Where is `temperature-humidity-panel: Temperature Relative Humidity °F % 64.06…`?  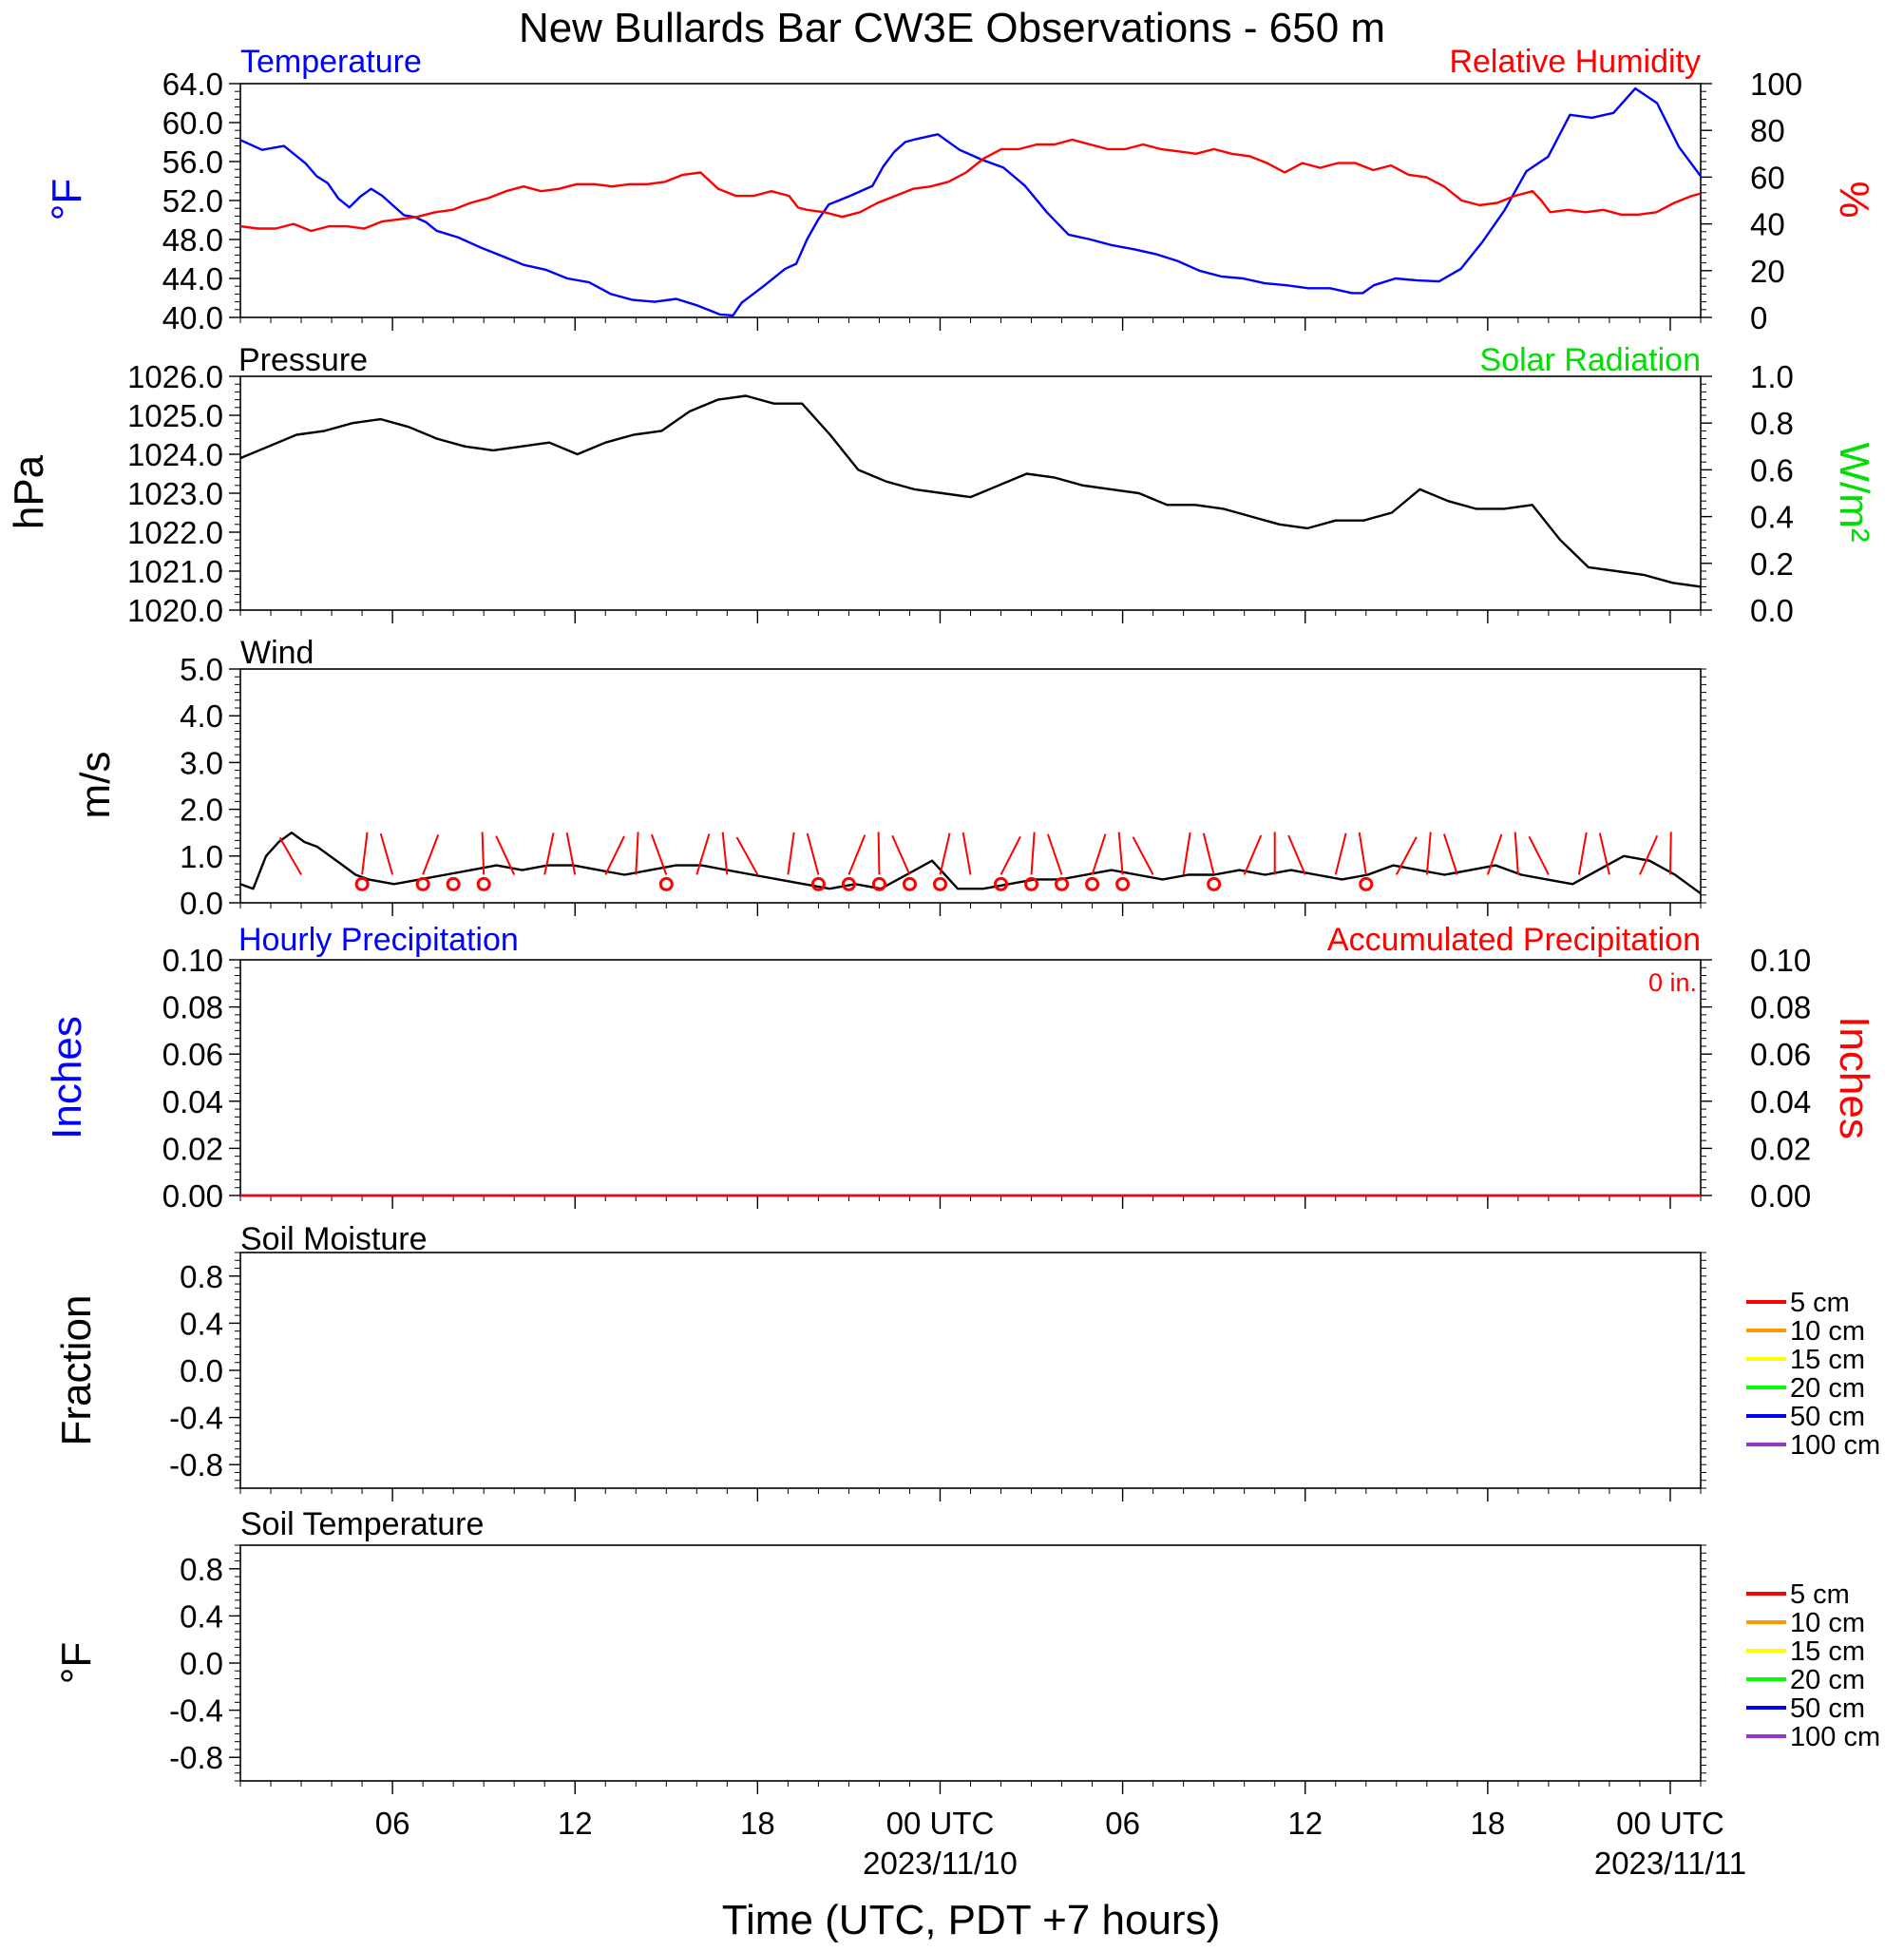 temperature-humidity-panel: Temperature Relative Humidity °F % 64.06… is located at coordinates (960, 190).